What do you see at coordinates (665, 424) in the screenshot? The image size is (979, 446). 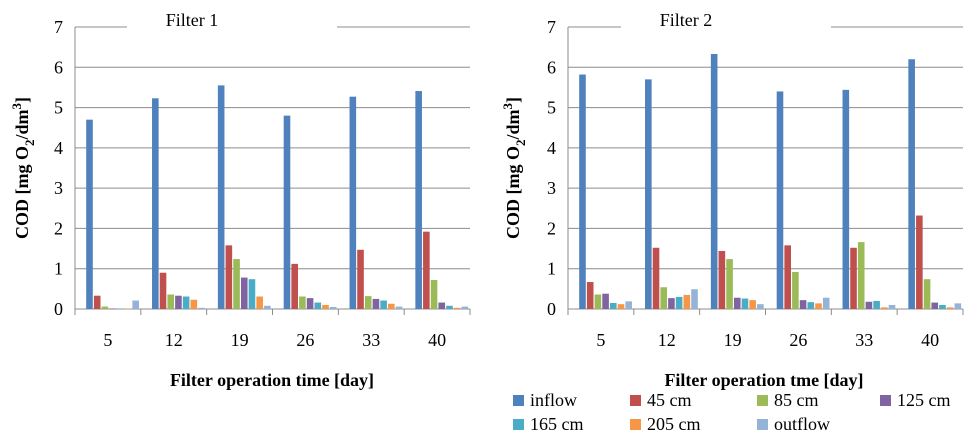 I see `legend-item-205-cm: 205 cm` at bounding box center [665, 424].